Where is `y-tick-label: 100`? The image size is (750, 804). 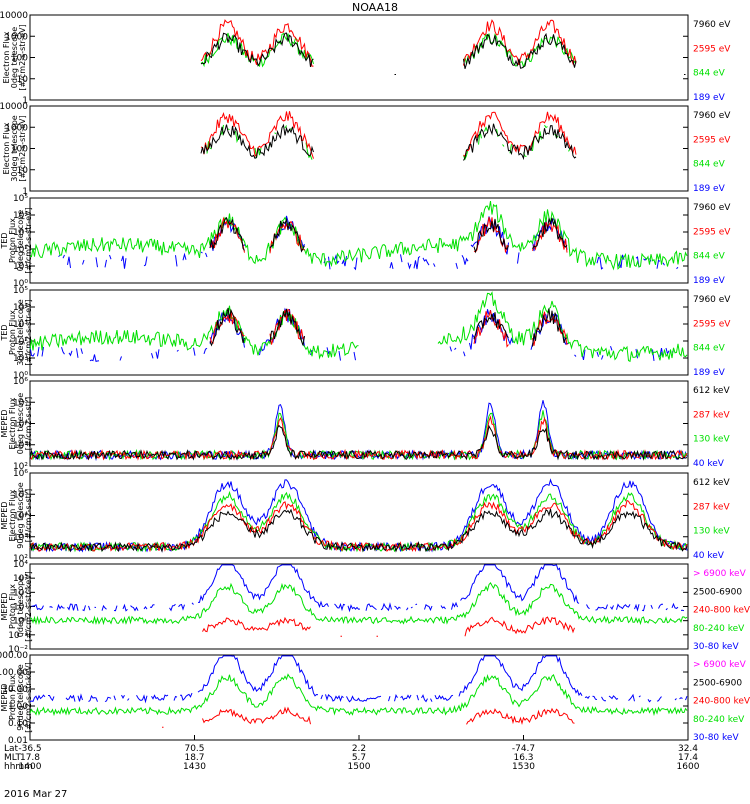 y-tick-label: 100 is located at coordinates (19, 150).